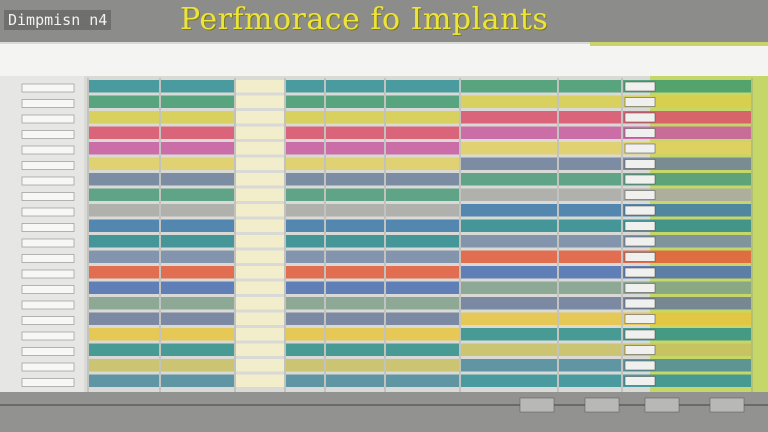  What do you see at coordinates (384, 412) in the screenshot?
I see `footer-bar` at bounding box center [384, 412].